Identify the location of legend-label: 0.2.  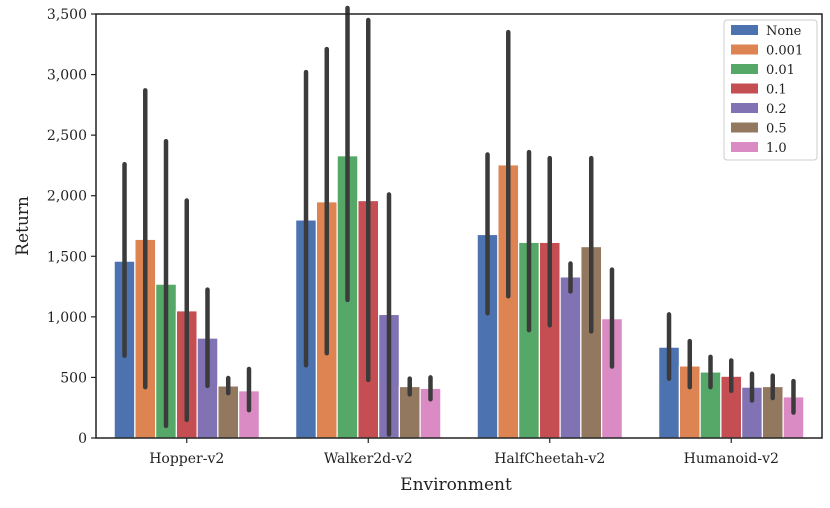
(776, 109).